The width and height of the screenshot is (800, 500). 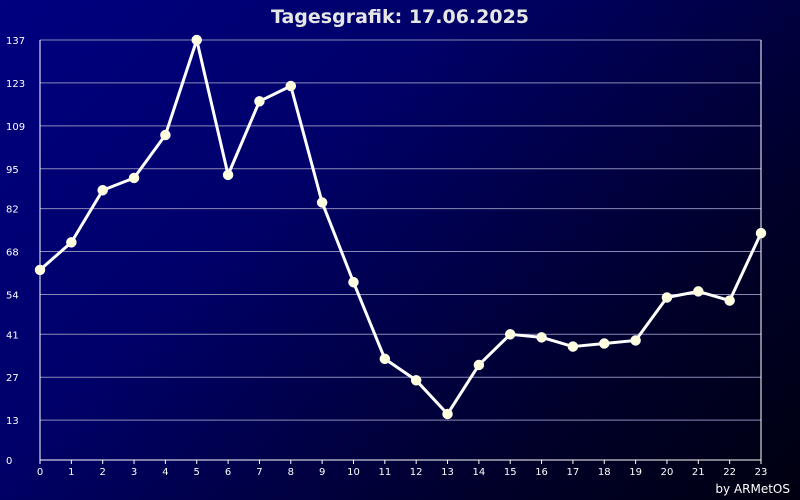 What do you see at coordinates (291, 472) in the screenshot?
I see `x-tick-label: 8` at bounding box center [291, 472].